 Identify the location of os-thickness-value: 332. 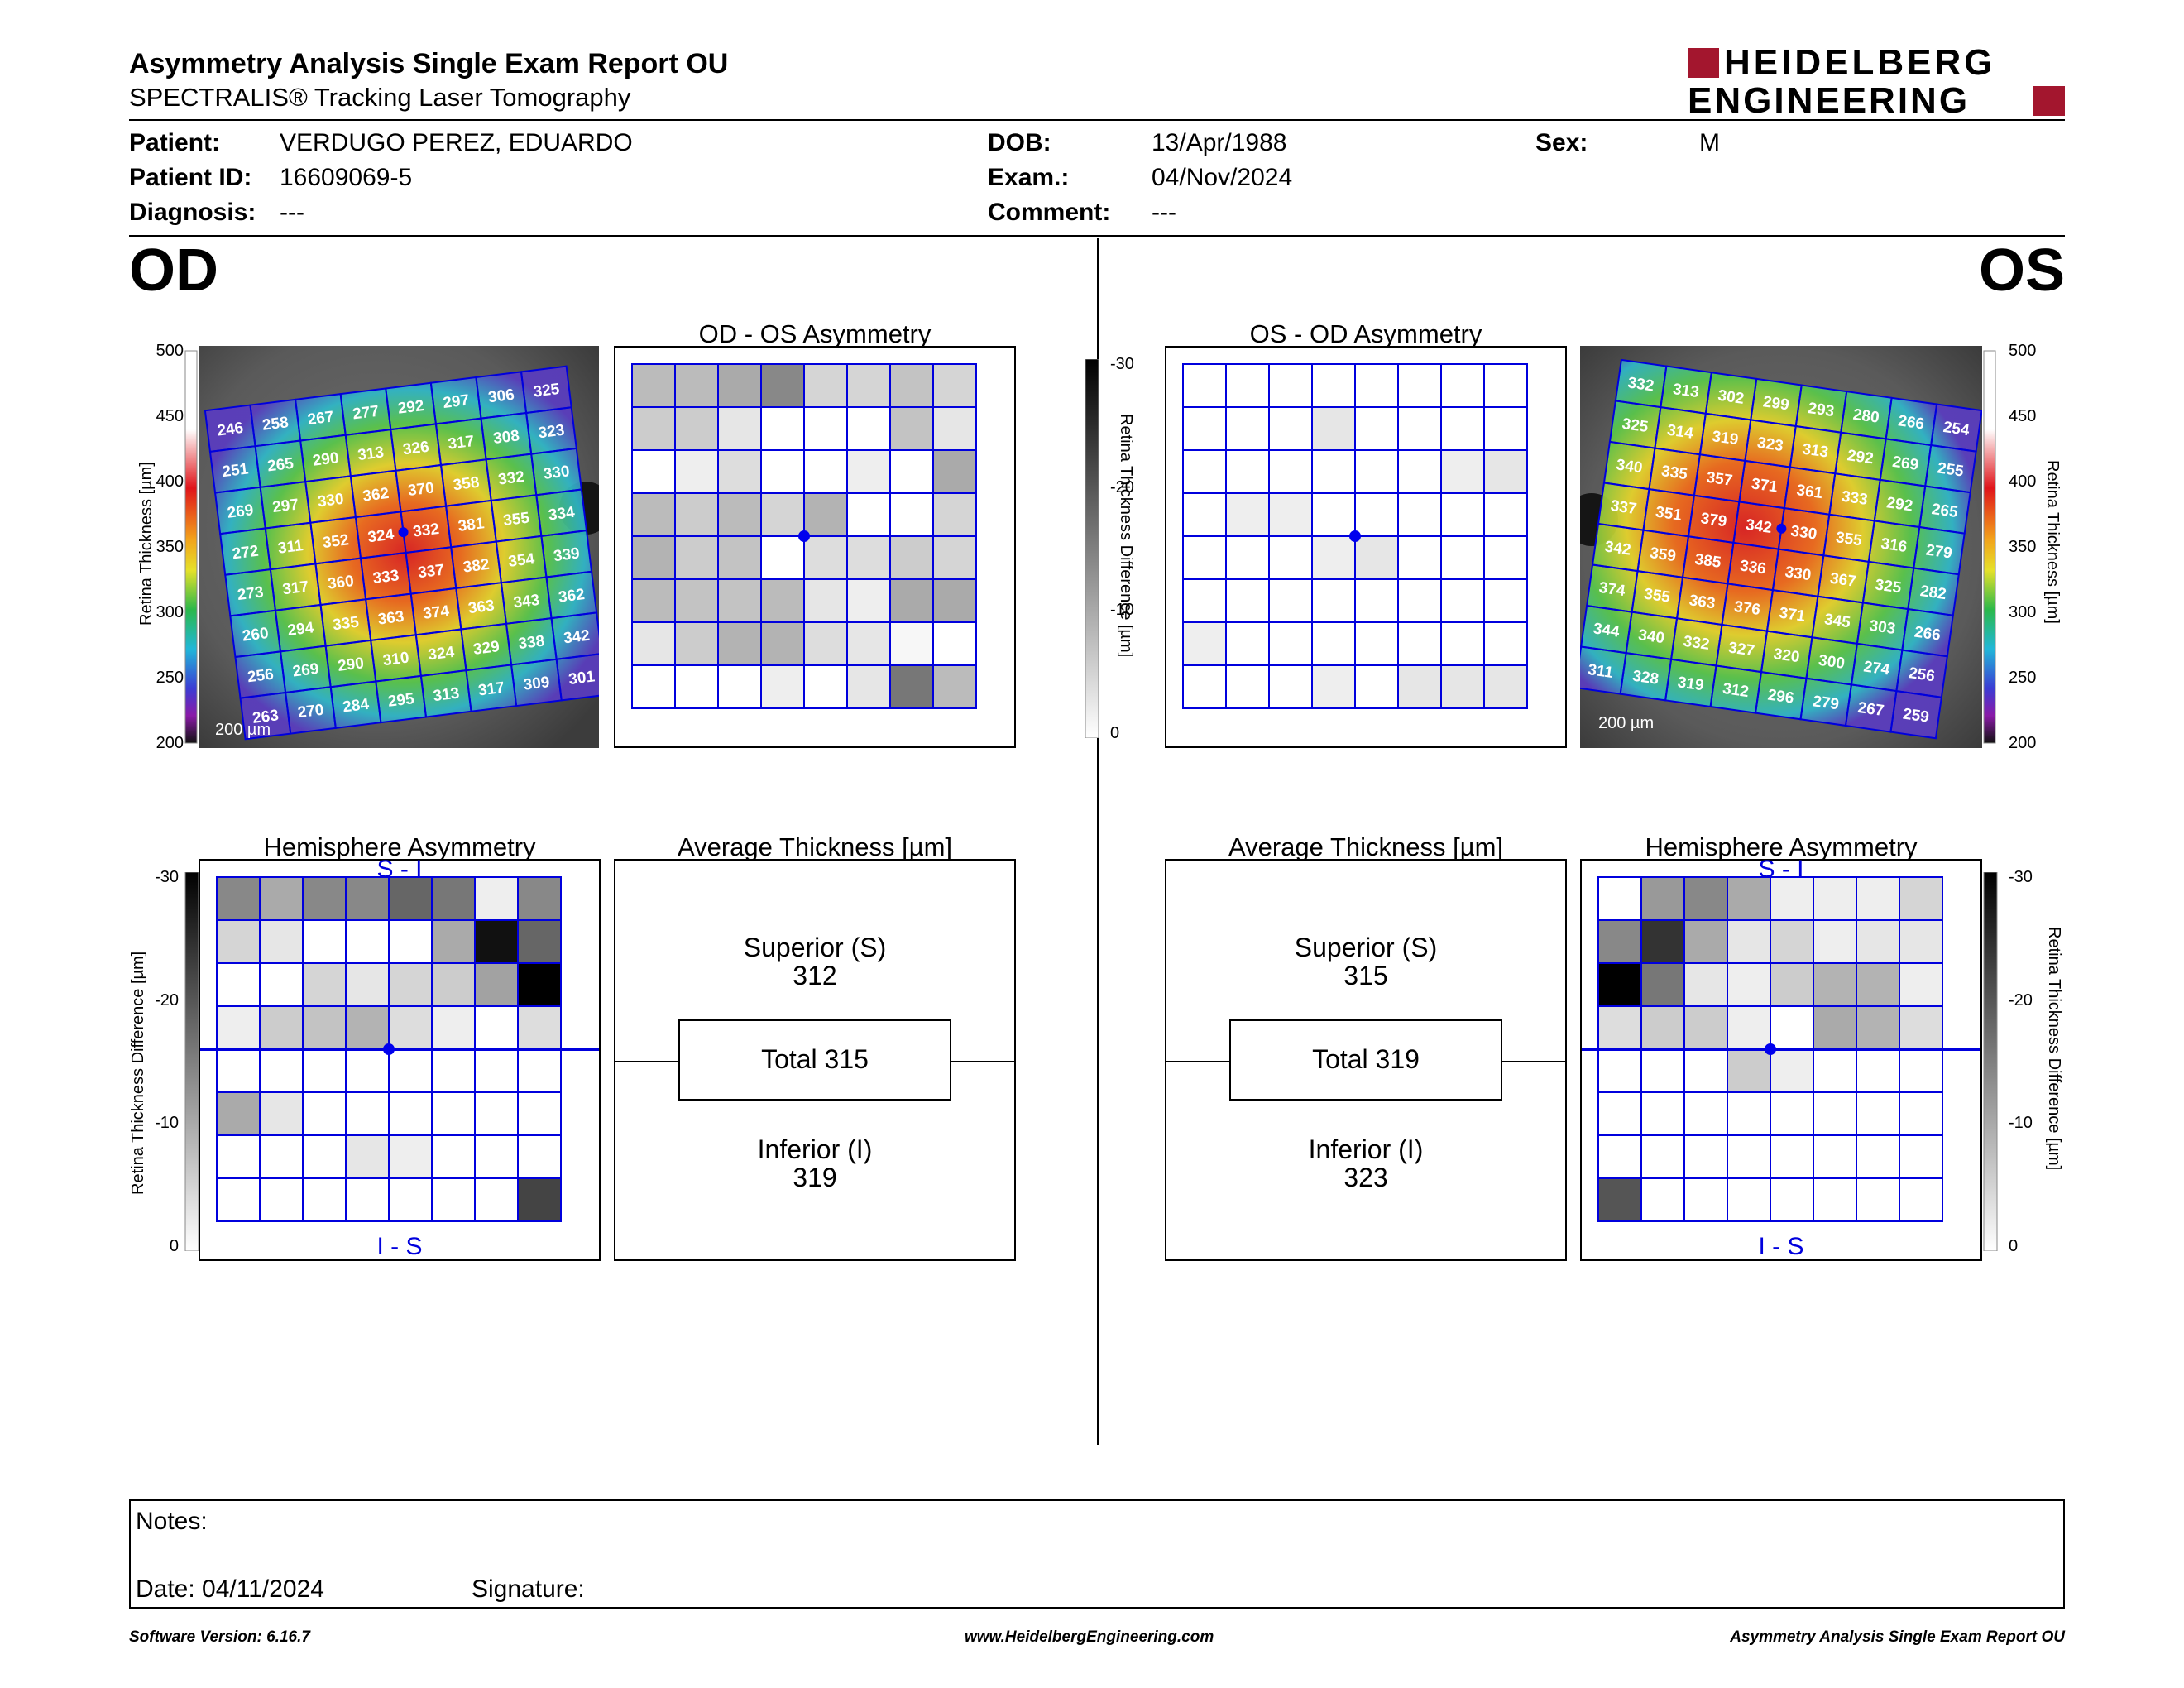
(1696, 643).